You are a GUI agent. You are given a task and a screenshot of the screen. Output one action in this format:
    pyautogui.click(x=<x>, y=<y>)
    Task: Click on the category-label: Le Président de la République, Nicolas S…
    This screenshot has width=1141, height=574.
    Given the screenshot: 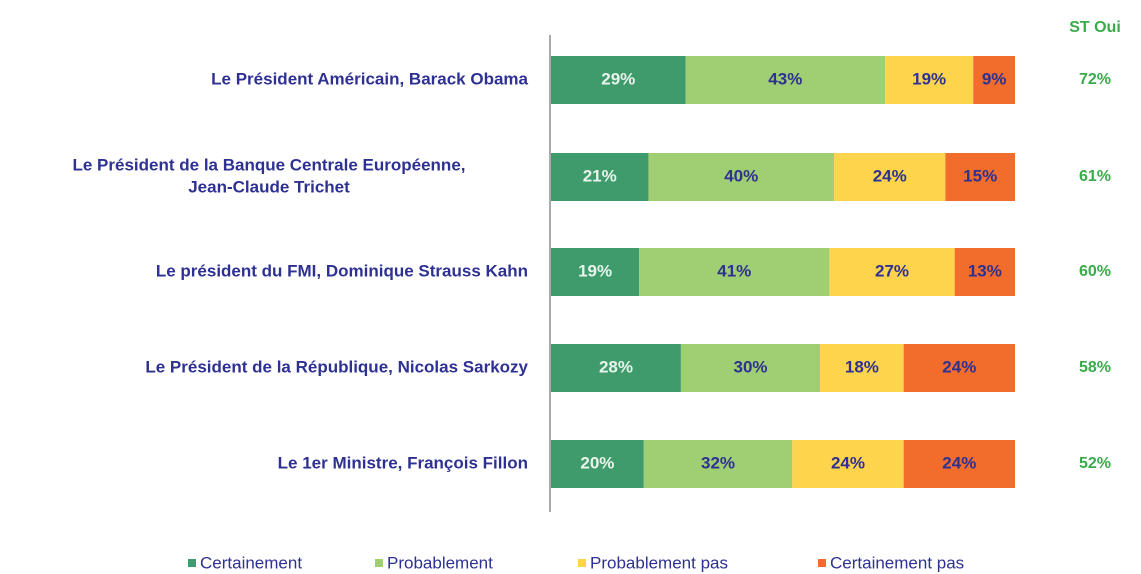 What is the action you would take?
    pyautogui.click(x=336, y=366)
    